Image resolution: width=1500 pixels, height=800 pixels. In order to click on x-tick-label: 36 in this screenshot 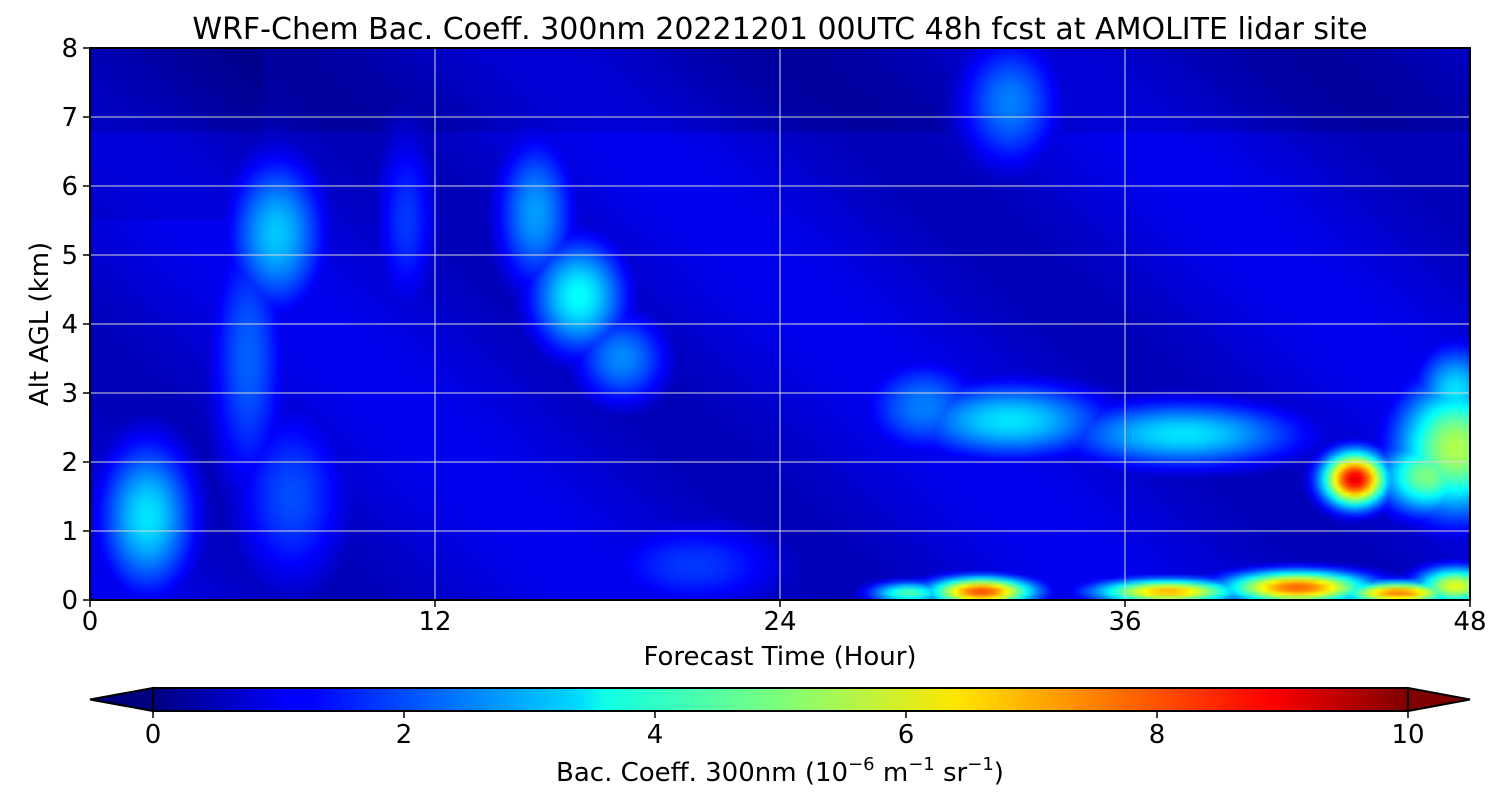, I will do `click(1124, 622)`.